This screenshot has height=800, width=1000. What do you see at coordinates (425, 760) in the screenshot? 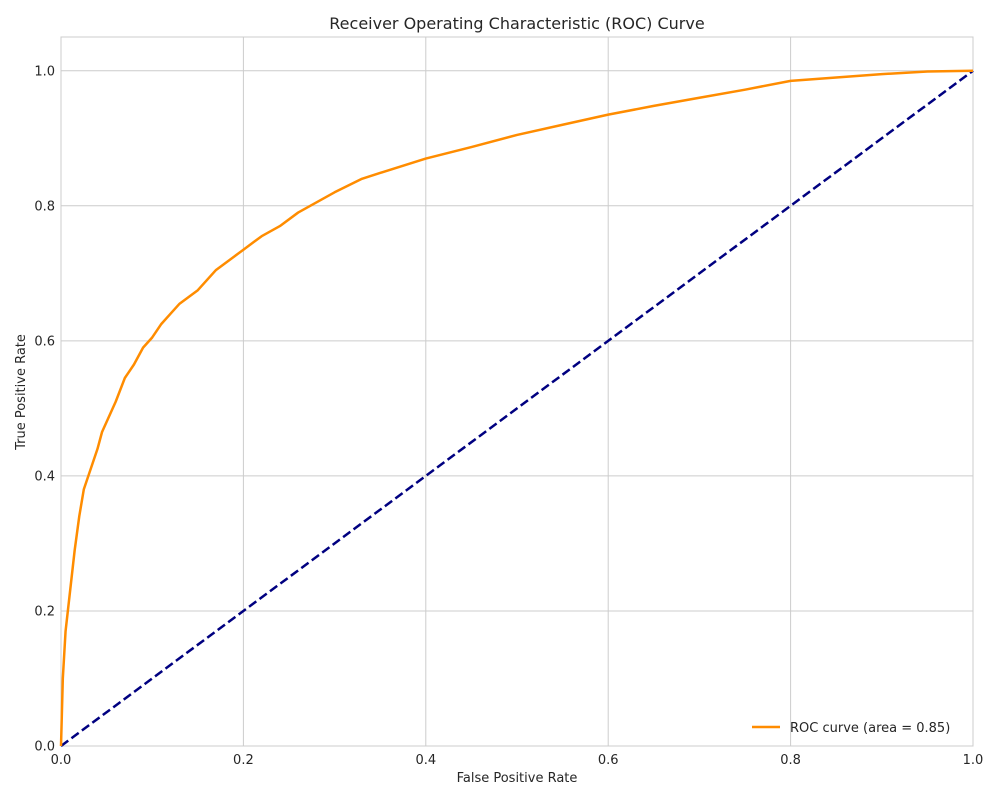
I see `x-tick-label: 0.4` at bounding box center [425, 760].